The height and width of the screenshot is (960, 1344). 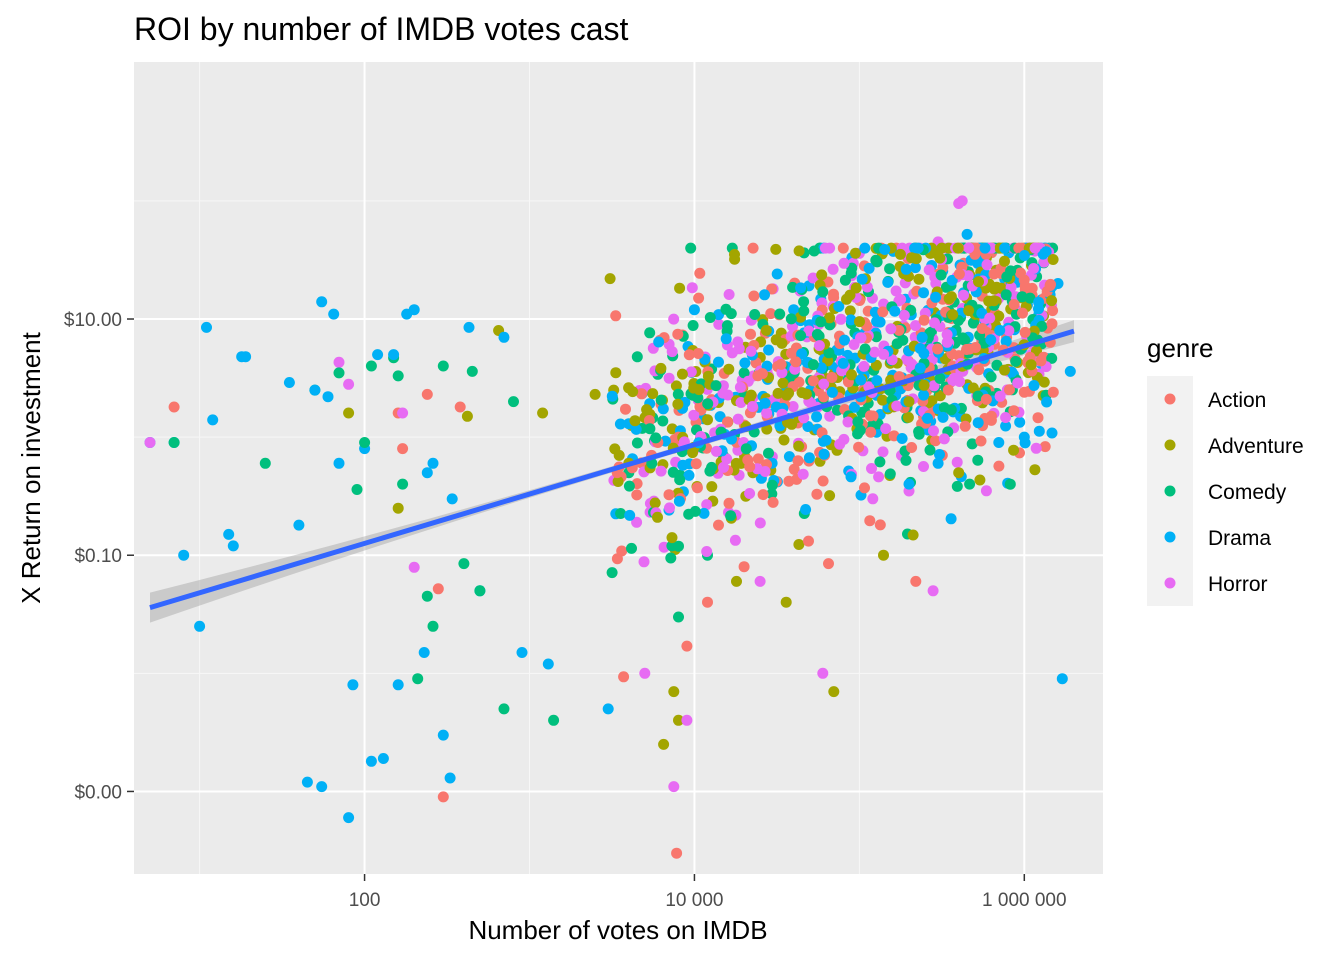 What do you see at coordinates (1170, 537) in the screenshot?
I see `legend-key-drama` at bounding box center [1170, 537].